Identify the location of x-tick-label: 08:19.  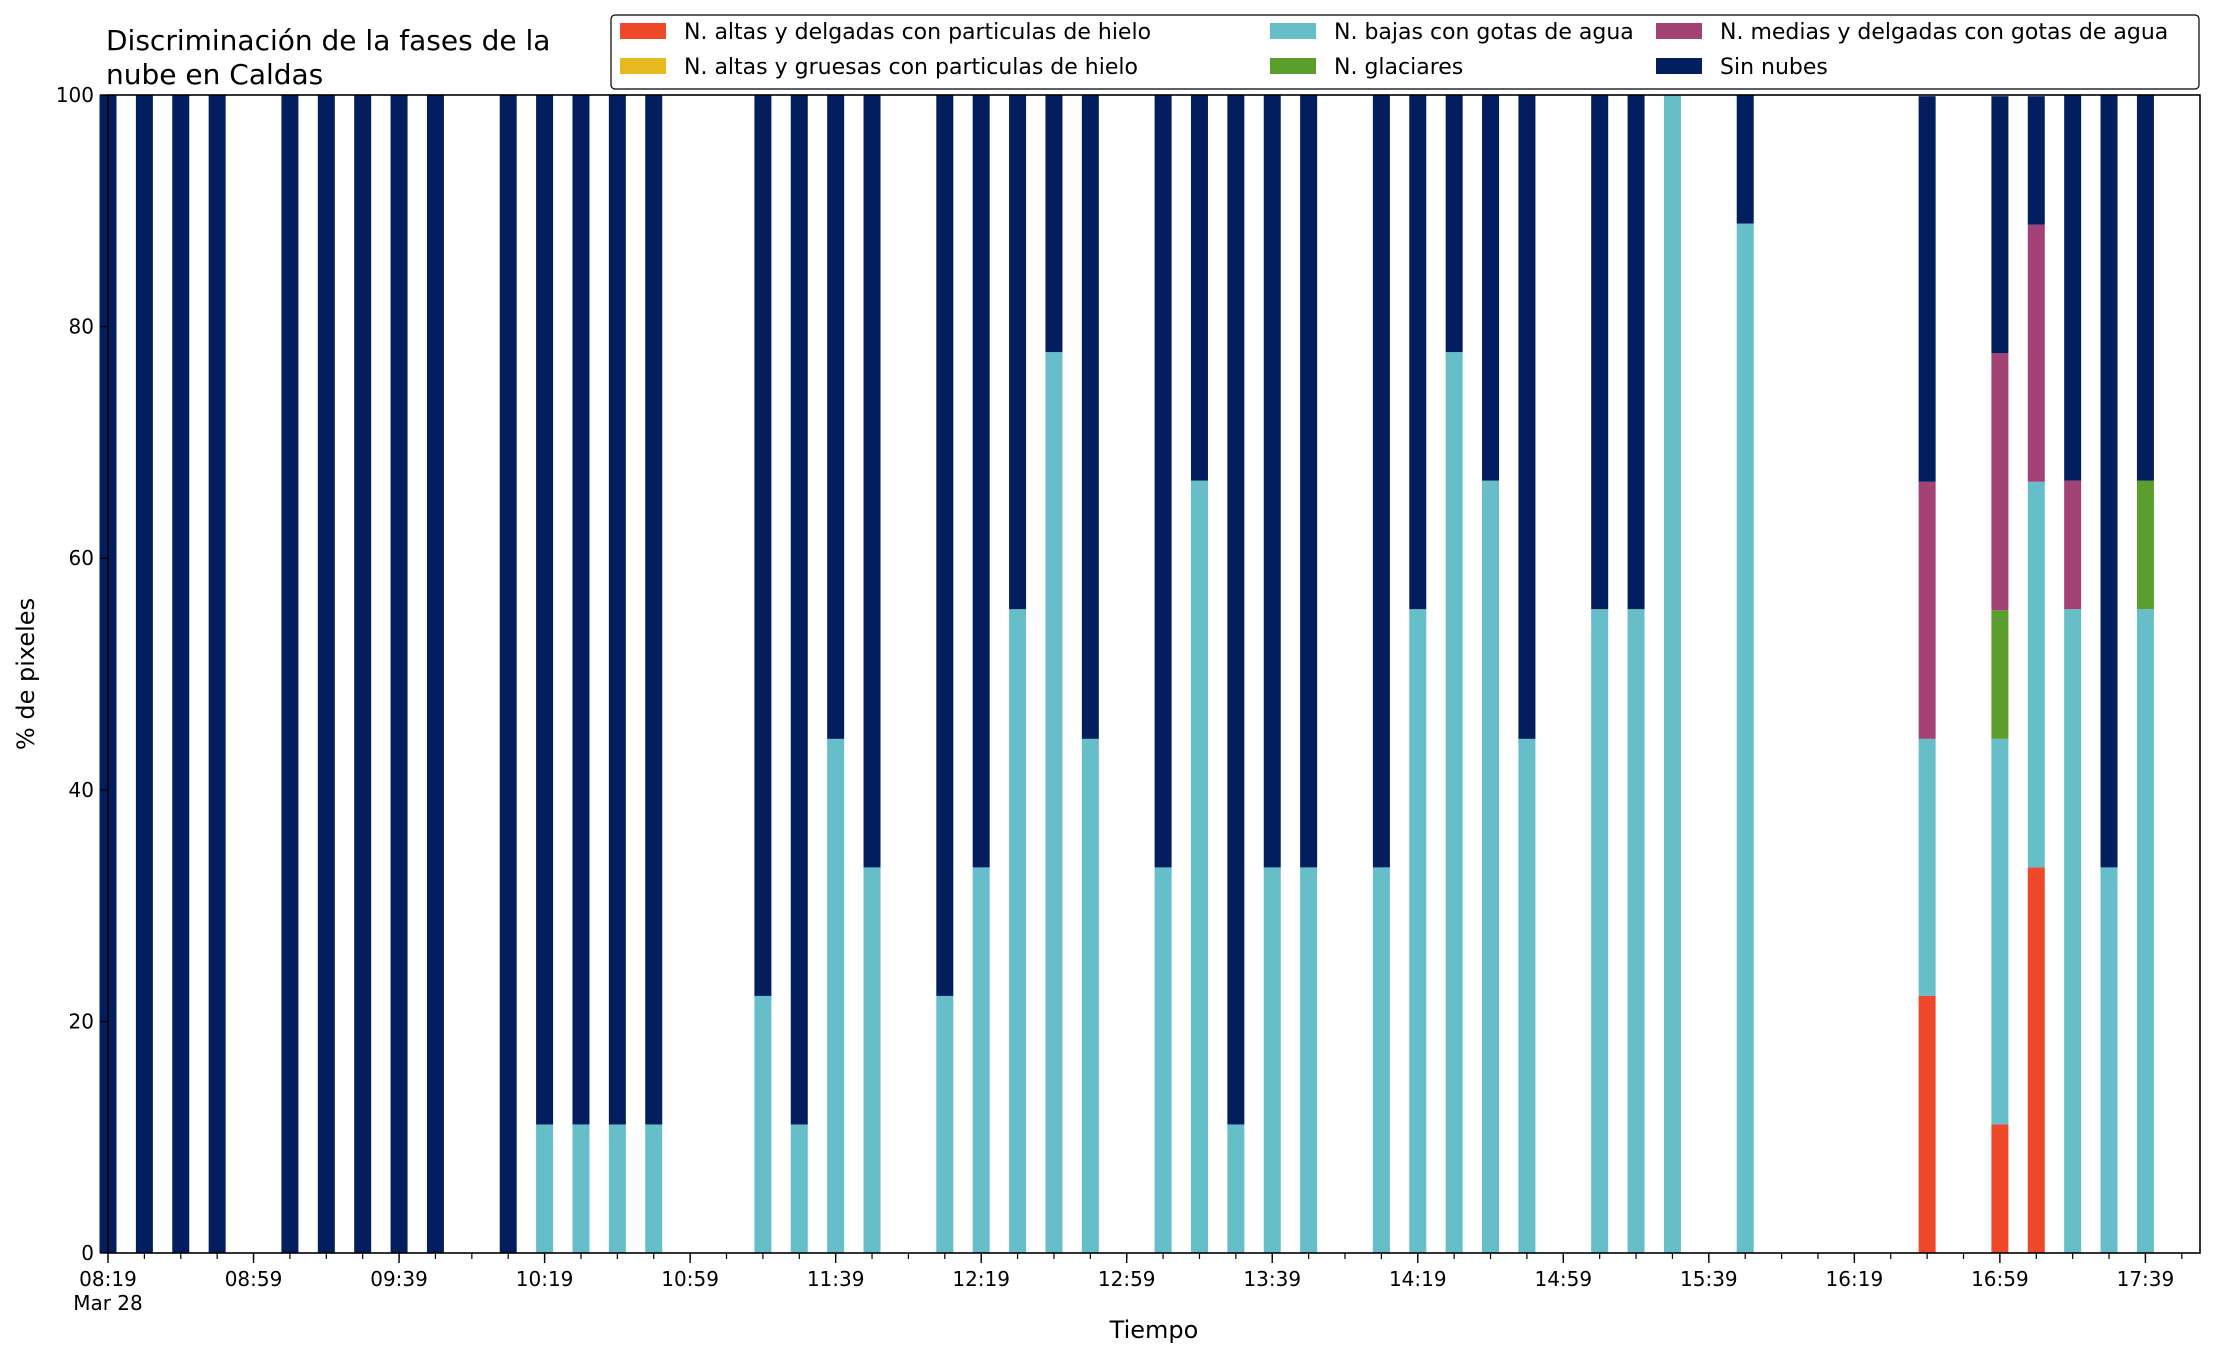
(108, 1279).